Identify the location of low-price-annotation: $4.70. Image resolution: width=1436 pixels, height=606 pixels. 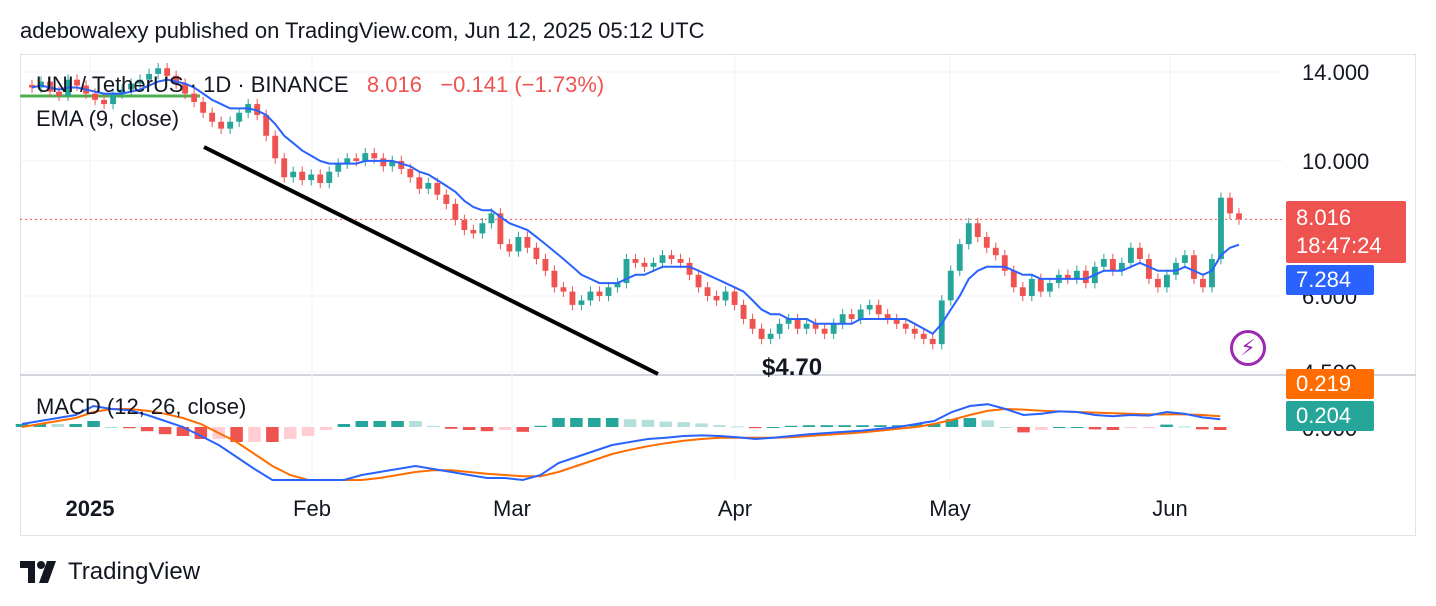
(792, 367).